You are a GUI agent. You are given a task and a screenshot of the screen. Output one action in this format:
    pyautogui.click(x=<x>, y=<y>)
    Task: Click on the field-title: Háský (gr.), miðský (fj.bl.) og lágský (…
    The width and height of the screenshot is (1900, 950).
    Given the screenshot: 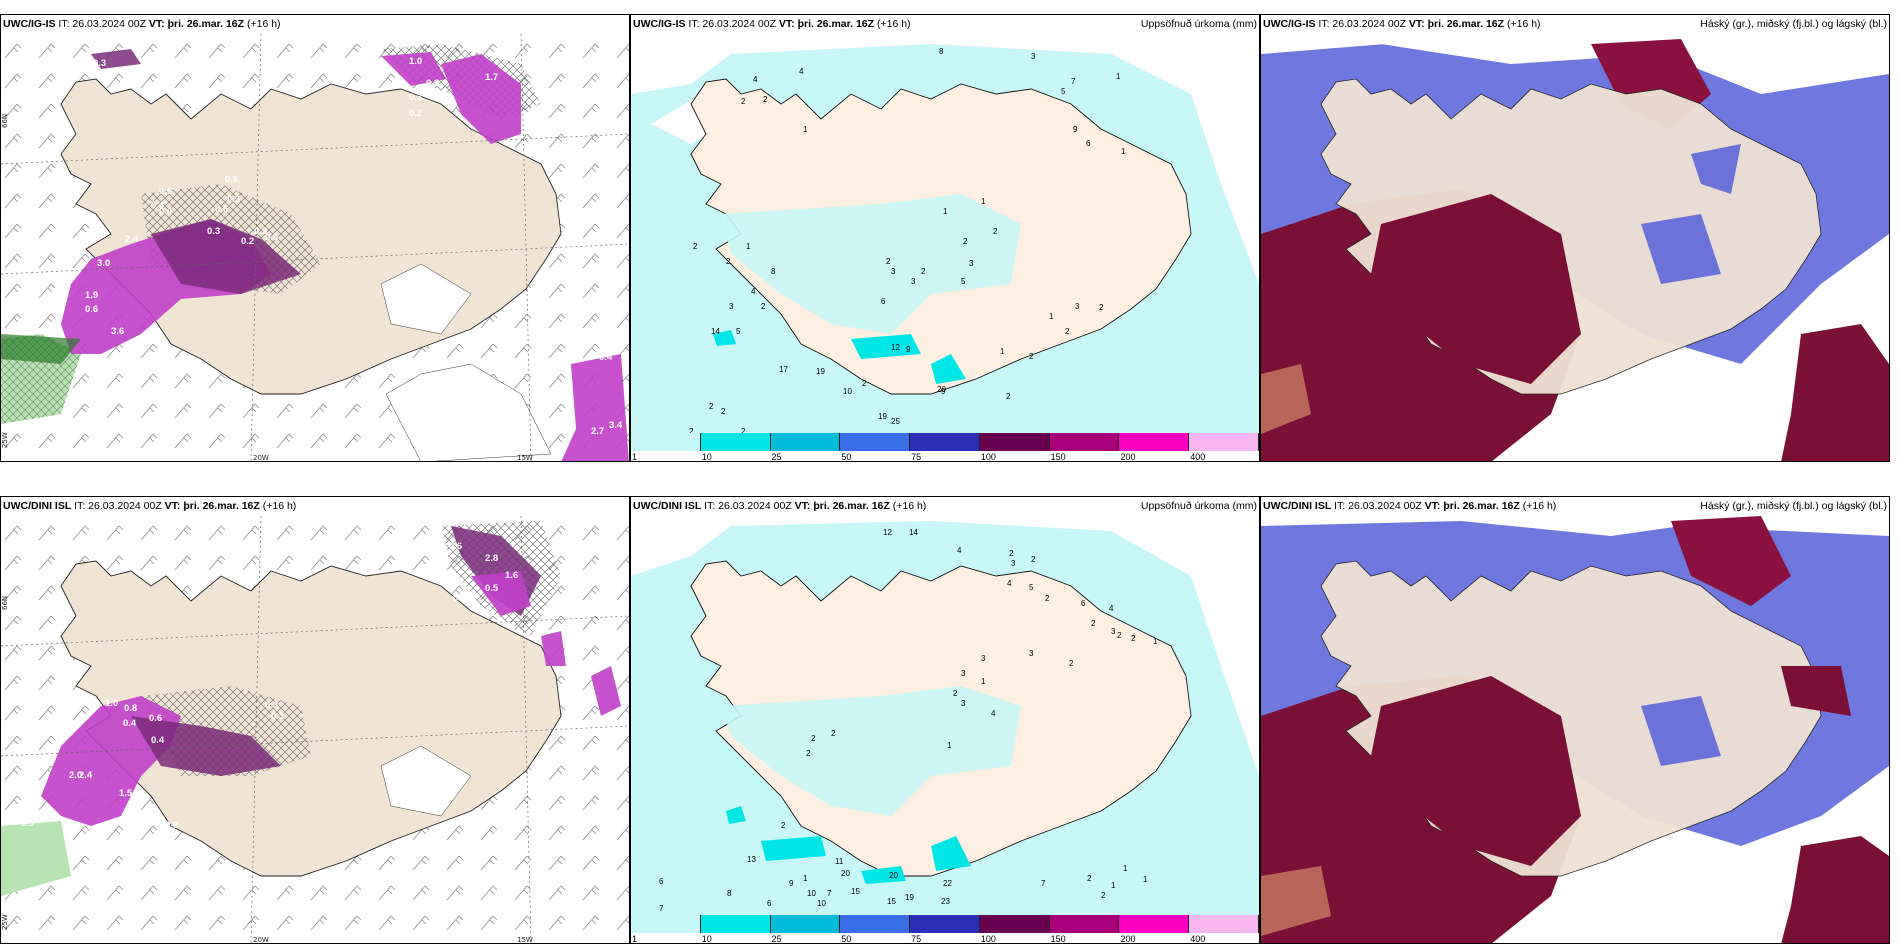 What is the action you would take?
    pyautogui.click(x=1793, y=24)
    